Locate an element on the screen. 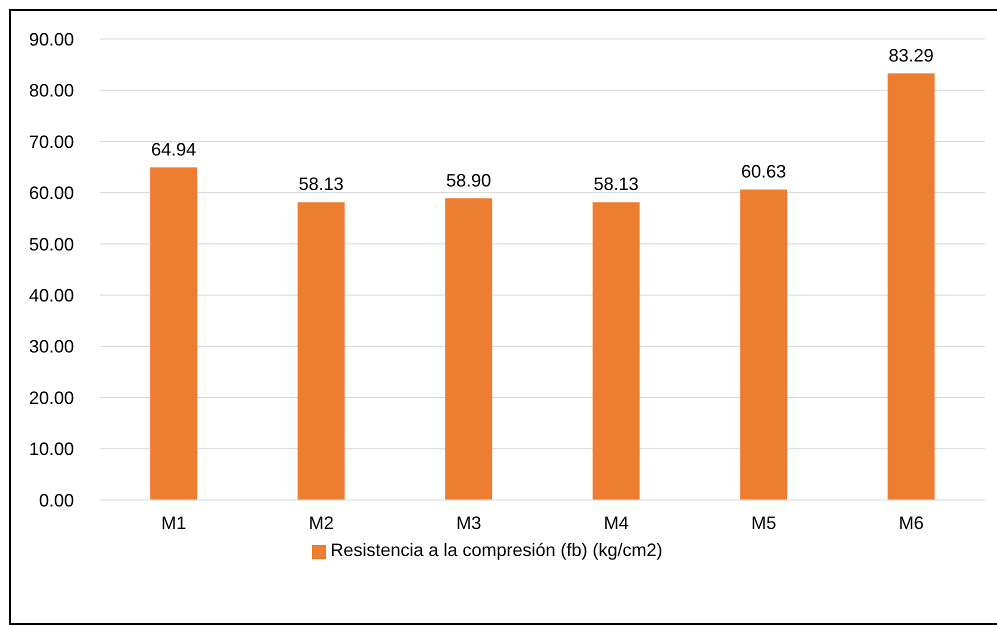 The width and height of the screenshot is (997, 625). y-tick-label: 40.00 is located at coordinates (51, 296).